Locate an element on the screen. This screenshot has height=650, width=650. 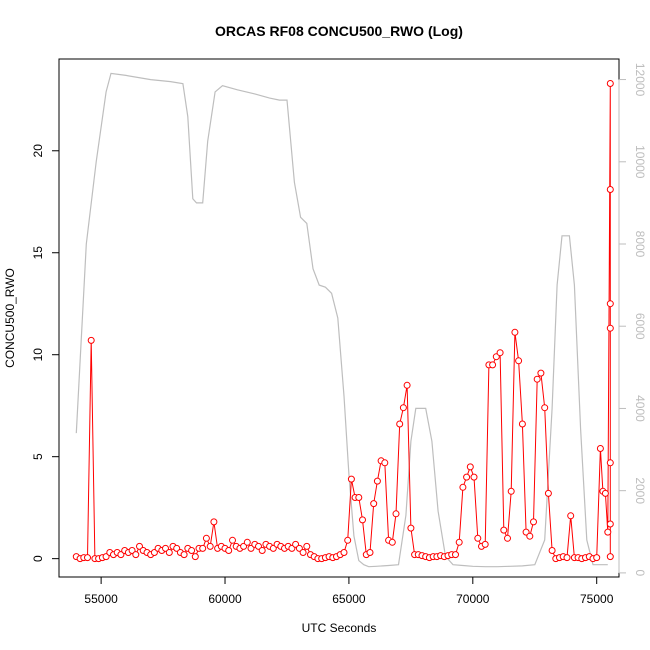
x-tick-label: 55000 is located at coordinates (101, 599).